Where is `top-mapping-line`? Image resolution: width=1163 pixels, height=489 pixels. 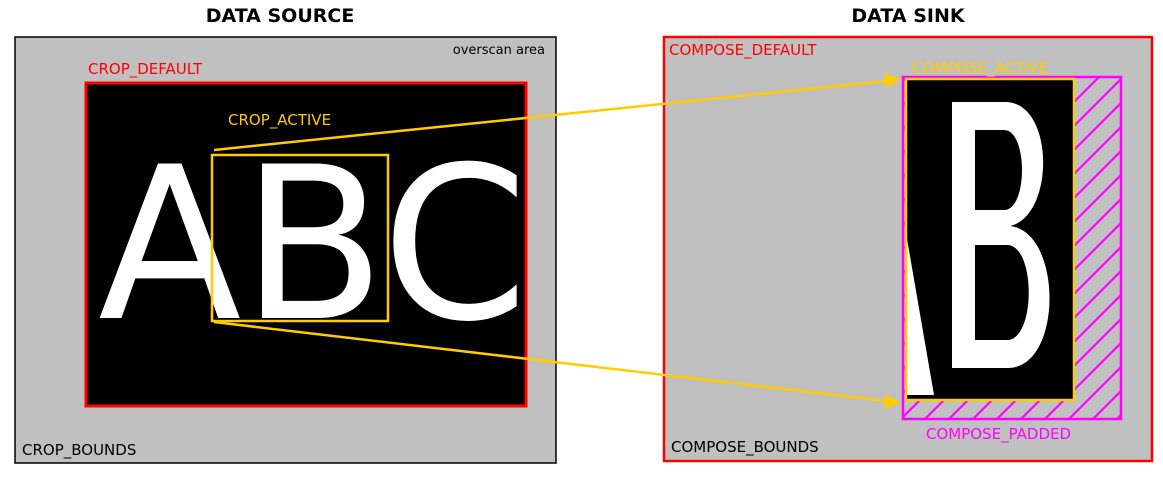
top-mapping-line is located at coordinates (550, 115).